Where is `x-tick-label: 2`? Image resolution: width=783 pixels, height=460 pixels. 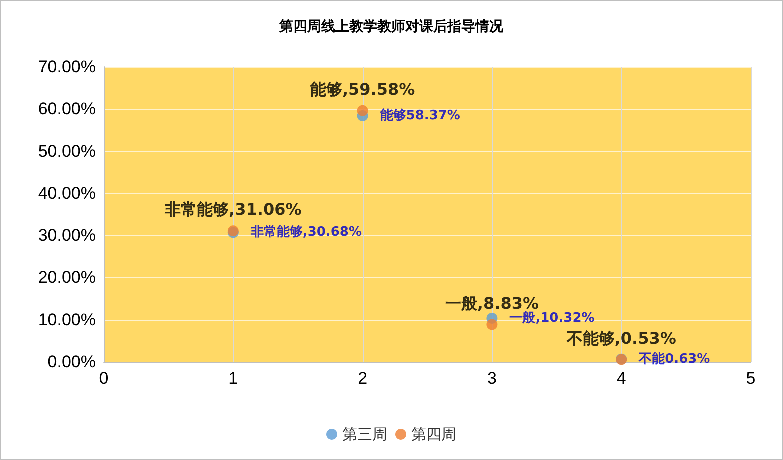
x-tick-label: 2 is located at coordinates (363, 378).